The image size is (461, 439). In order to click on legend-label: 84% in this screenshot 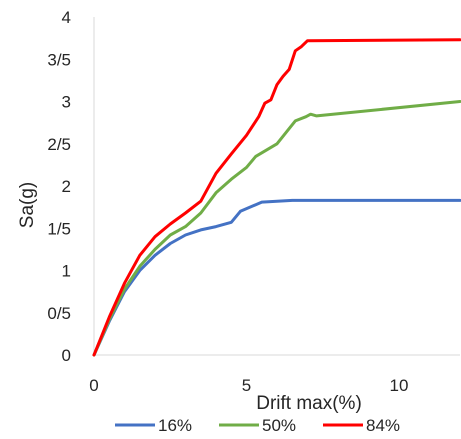, I will do `click(383, 425)`.